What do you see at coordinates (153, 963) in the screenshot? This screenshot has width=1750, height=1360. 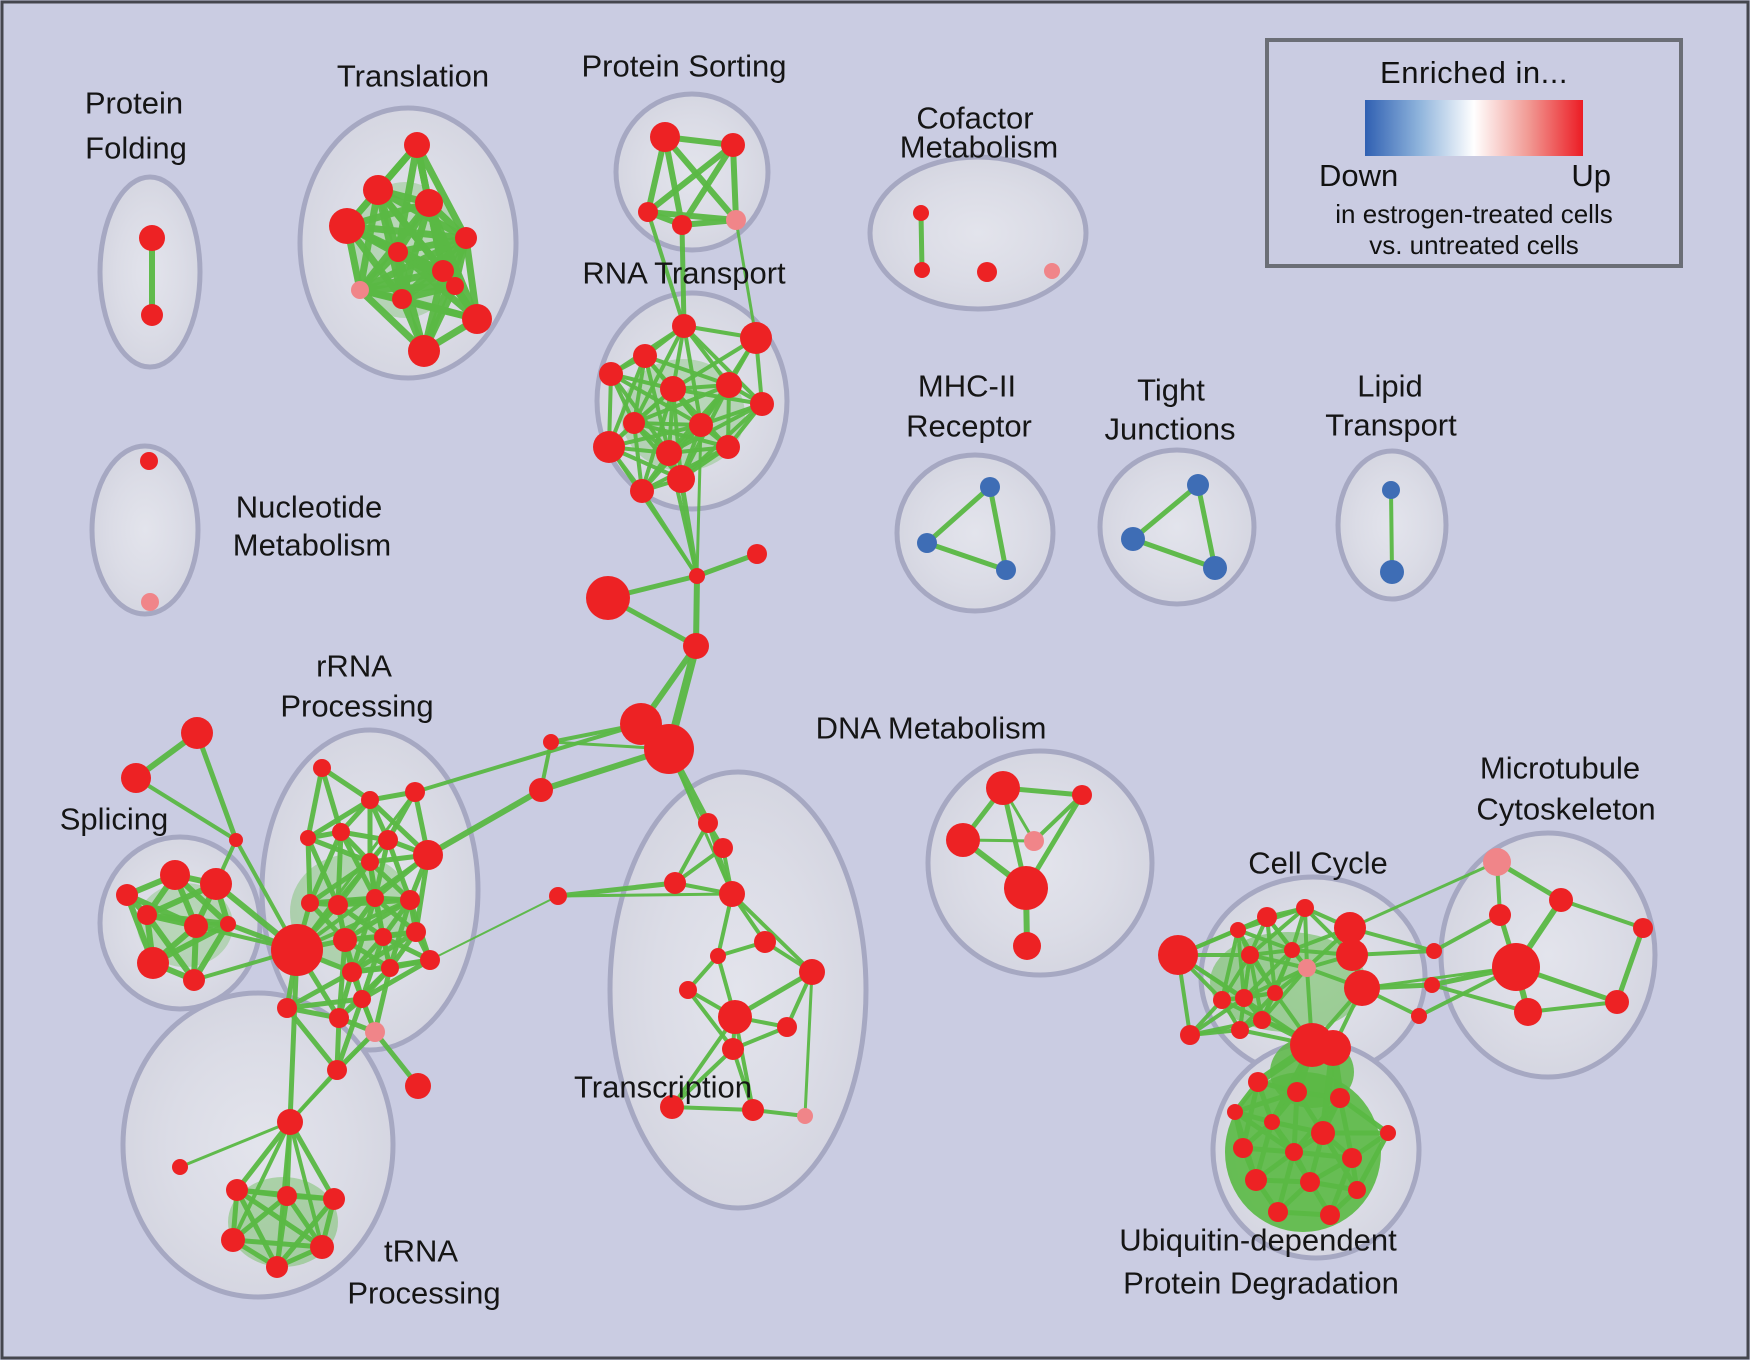 I see `node-sp6` at bounding box center [153, 963].